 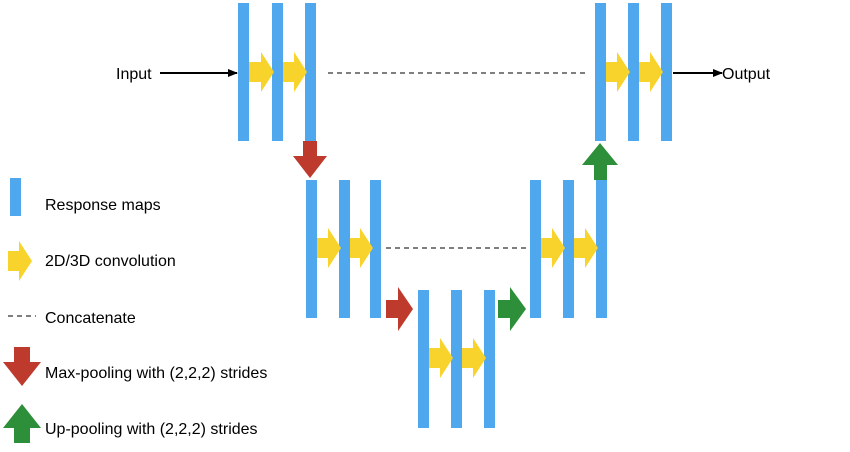 I want to click on legend-label-max-pooling: Max-pooling with (2,2,2) strides, so click(x=156, y=373).